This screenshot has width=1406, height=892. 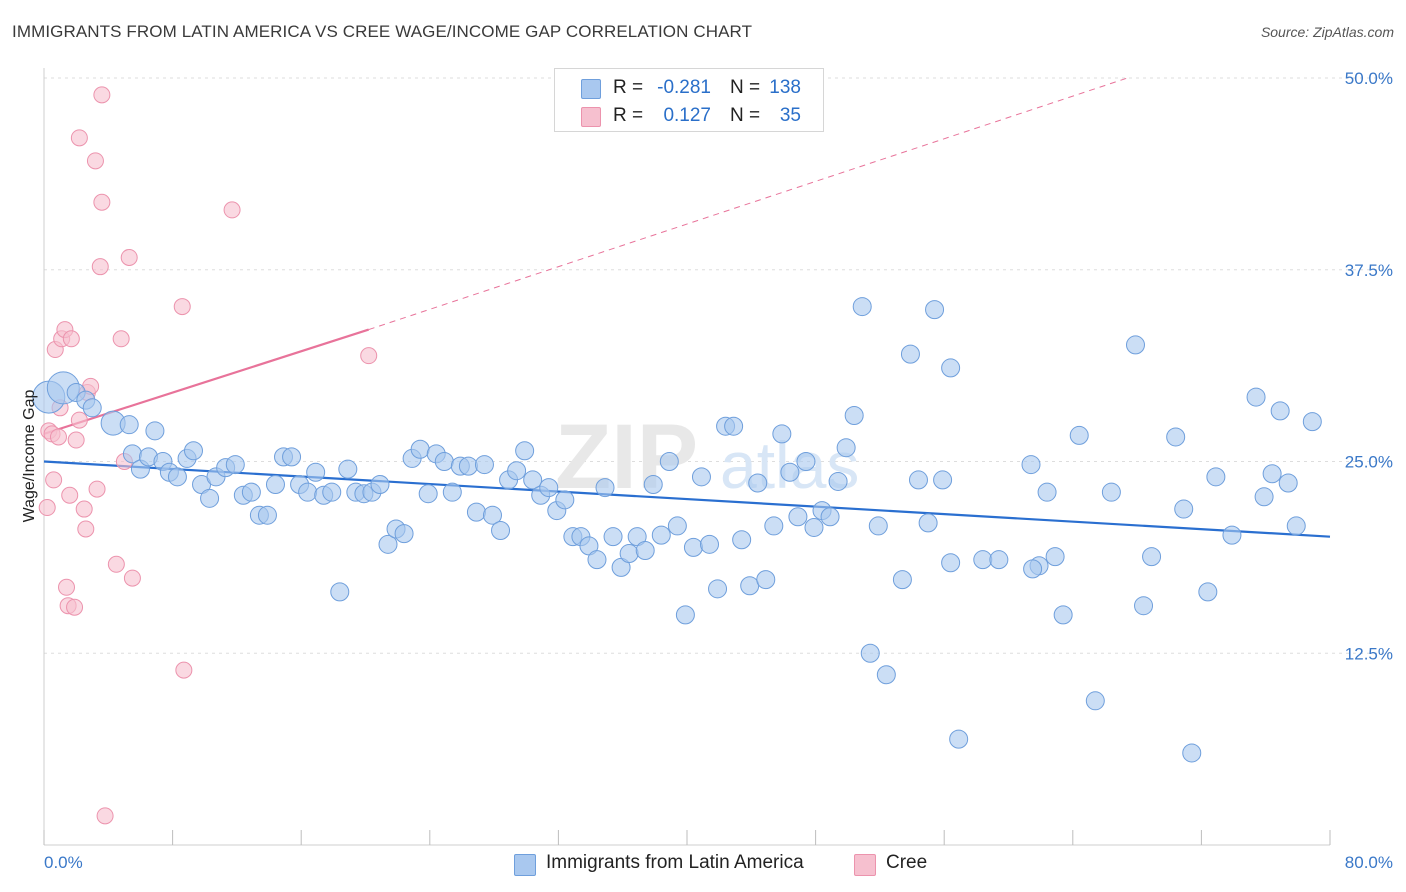 I want to click on y-axis-title: Wage/Income Gap, so click(x=29, y=456).